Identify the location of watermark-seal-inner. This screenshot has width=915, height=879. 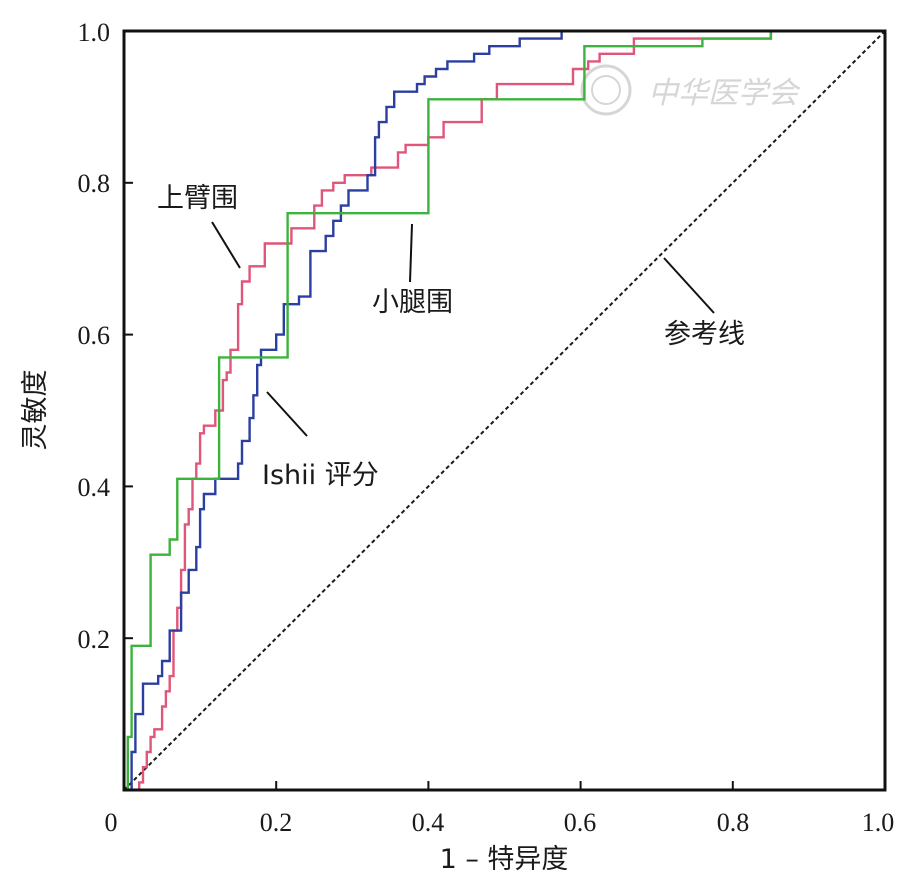
(606, 90).